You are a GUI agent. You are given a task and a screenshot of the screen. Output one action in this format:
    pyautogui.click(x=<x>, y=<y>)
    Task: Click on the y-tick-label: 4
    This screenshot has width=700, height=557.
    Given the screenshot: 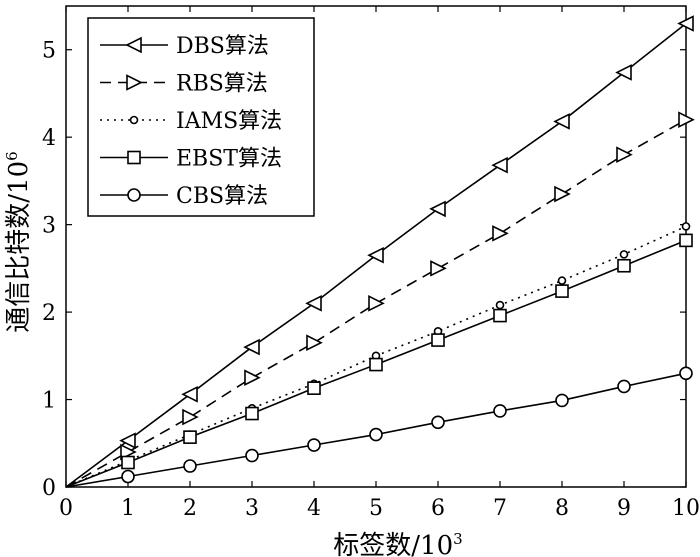 What is the action you would take?
    pyautogui.click(x=49, y=138)
    